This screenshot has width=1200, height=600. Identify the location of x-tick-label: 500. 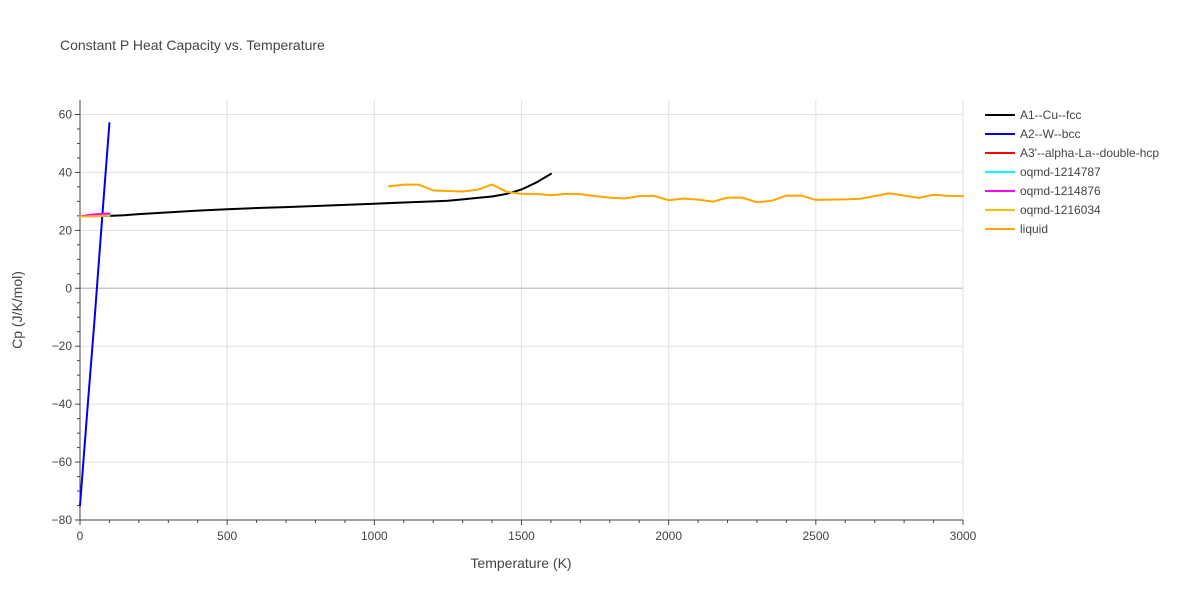
(227, 536).